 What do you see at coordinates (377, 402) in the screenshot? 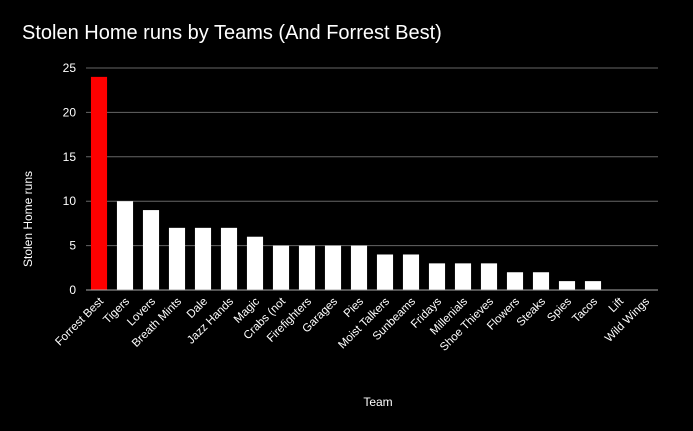
I see `x-axis-title: Team` at bounding box center [377, 402].